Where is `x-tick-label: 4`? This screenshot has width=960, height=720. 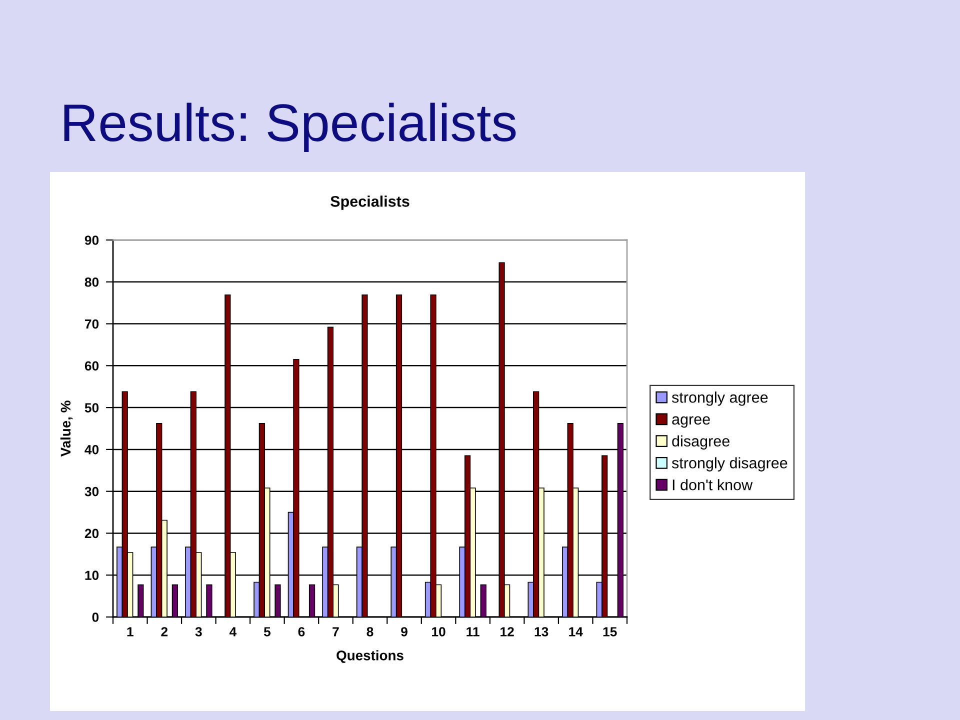 x-tick-label: 4 is located at coordinates (233, 631).